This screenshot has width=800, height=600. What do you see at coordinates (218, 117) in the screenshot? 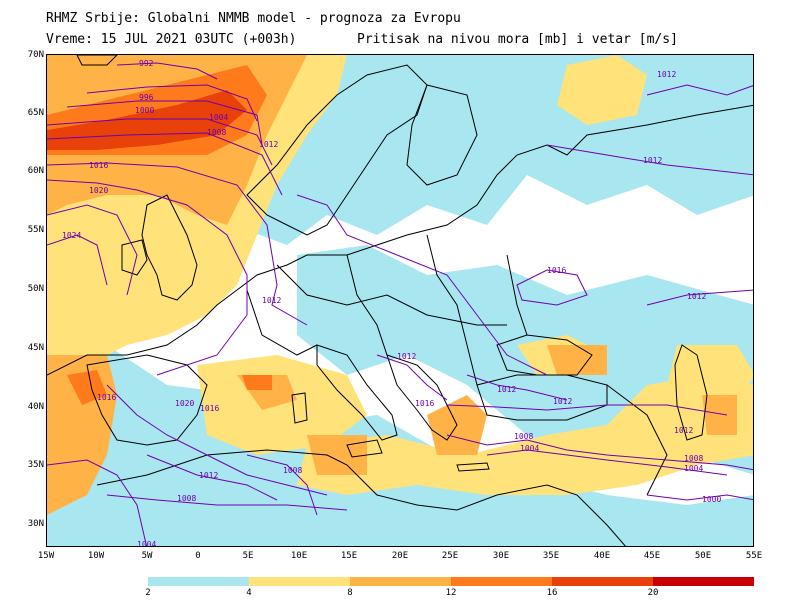
I see `isobar-label: 1004` at bounding box center [218, 117].